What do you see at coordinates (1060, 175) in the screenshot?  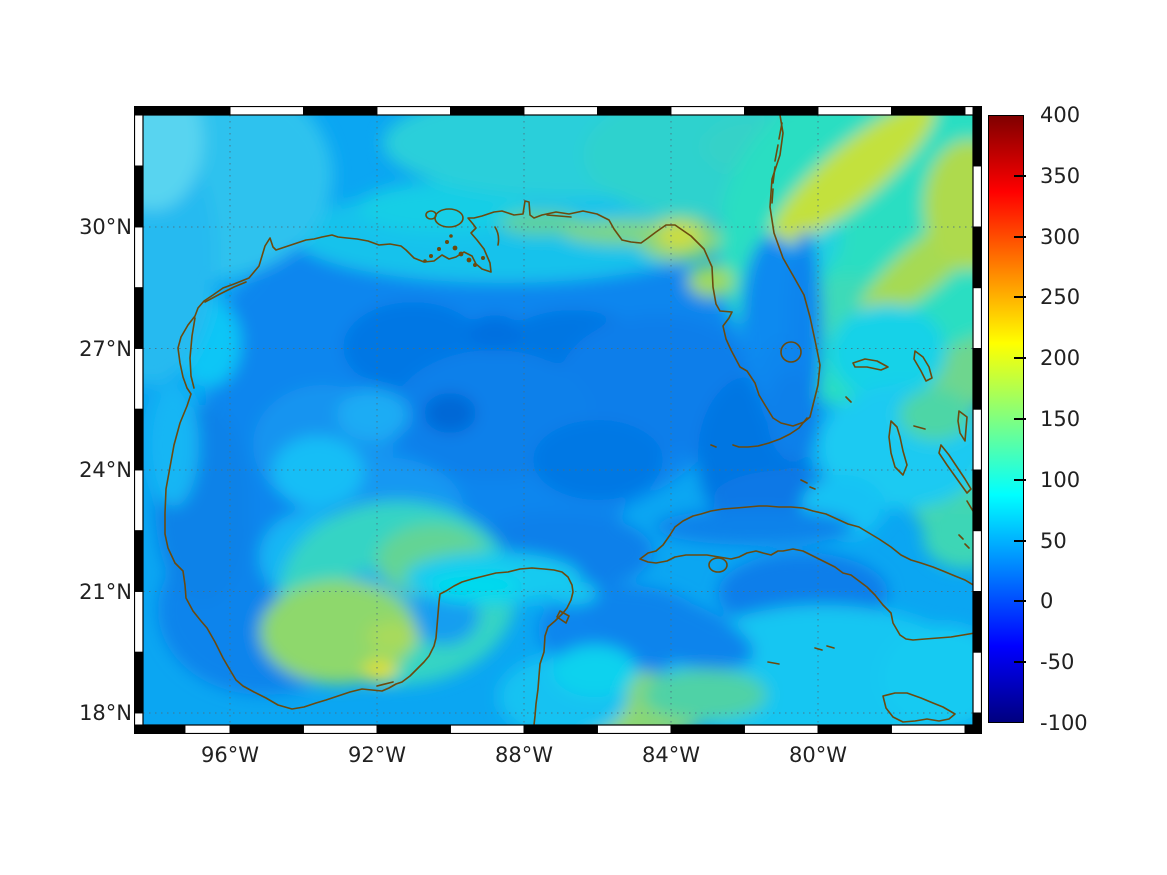 I see `colorbar-tick-label: 350` at bounding box center [1060, 175].